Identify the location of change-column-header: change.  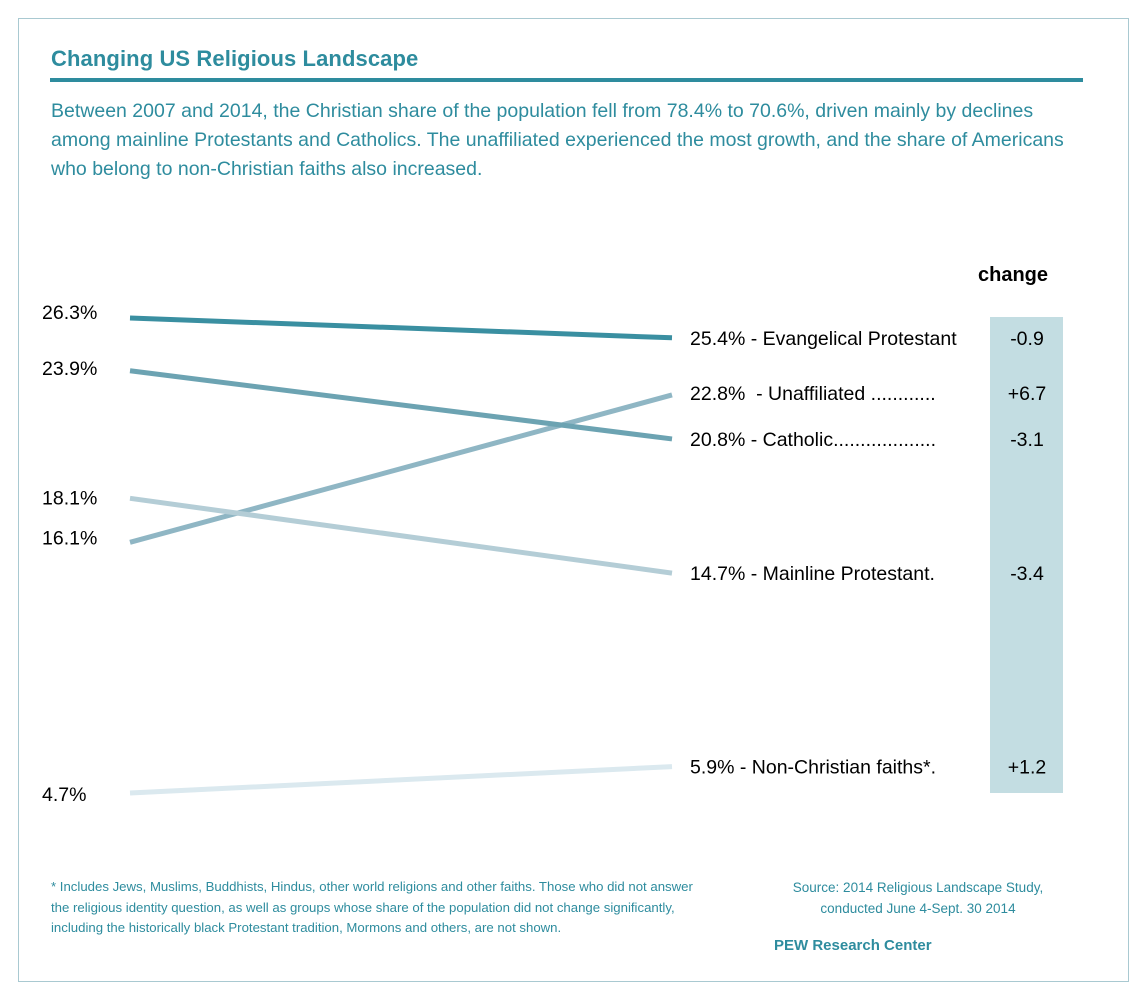
(1013, 275).